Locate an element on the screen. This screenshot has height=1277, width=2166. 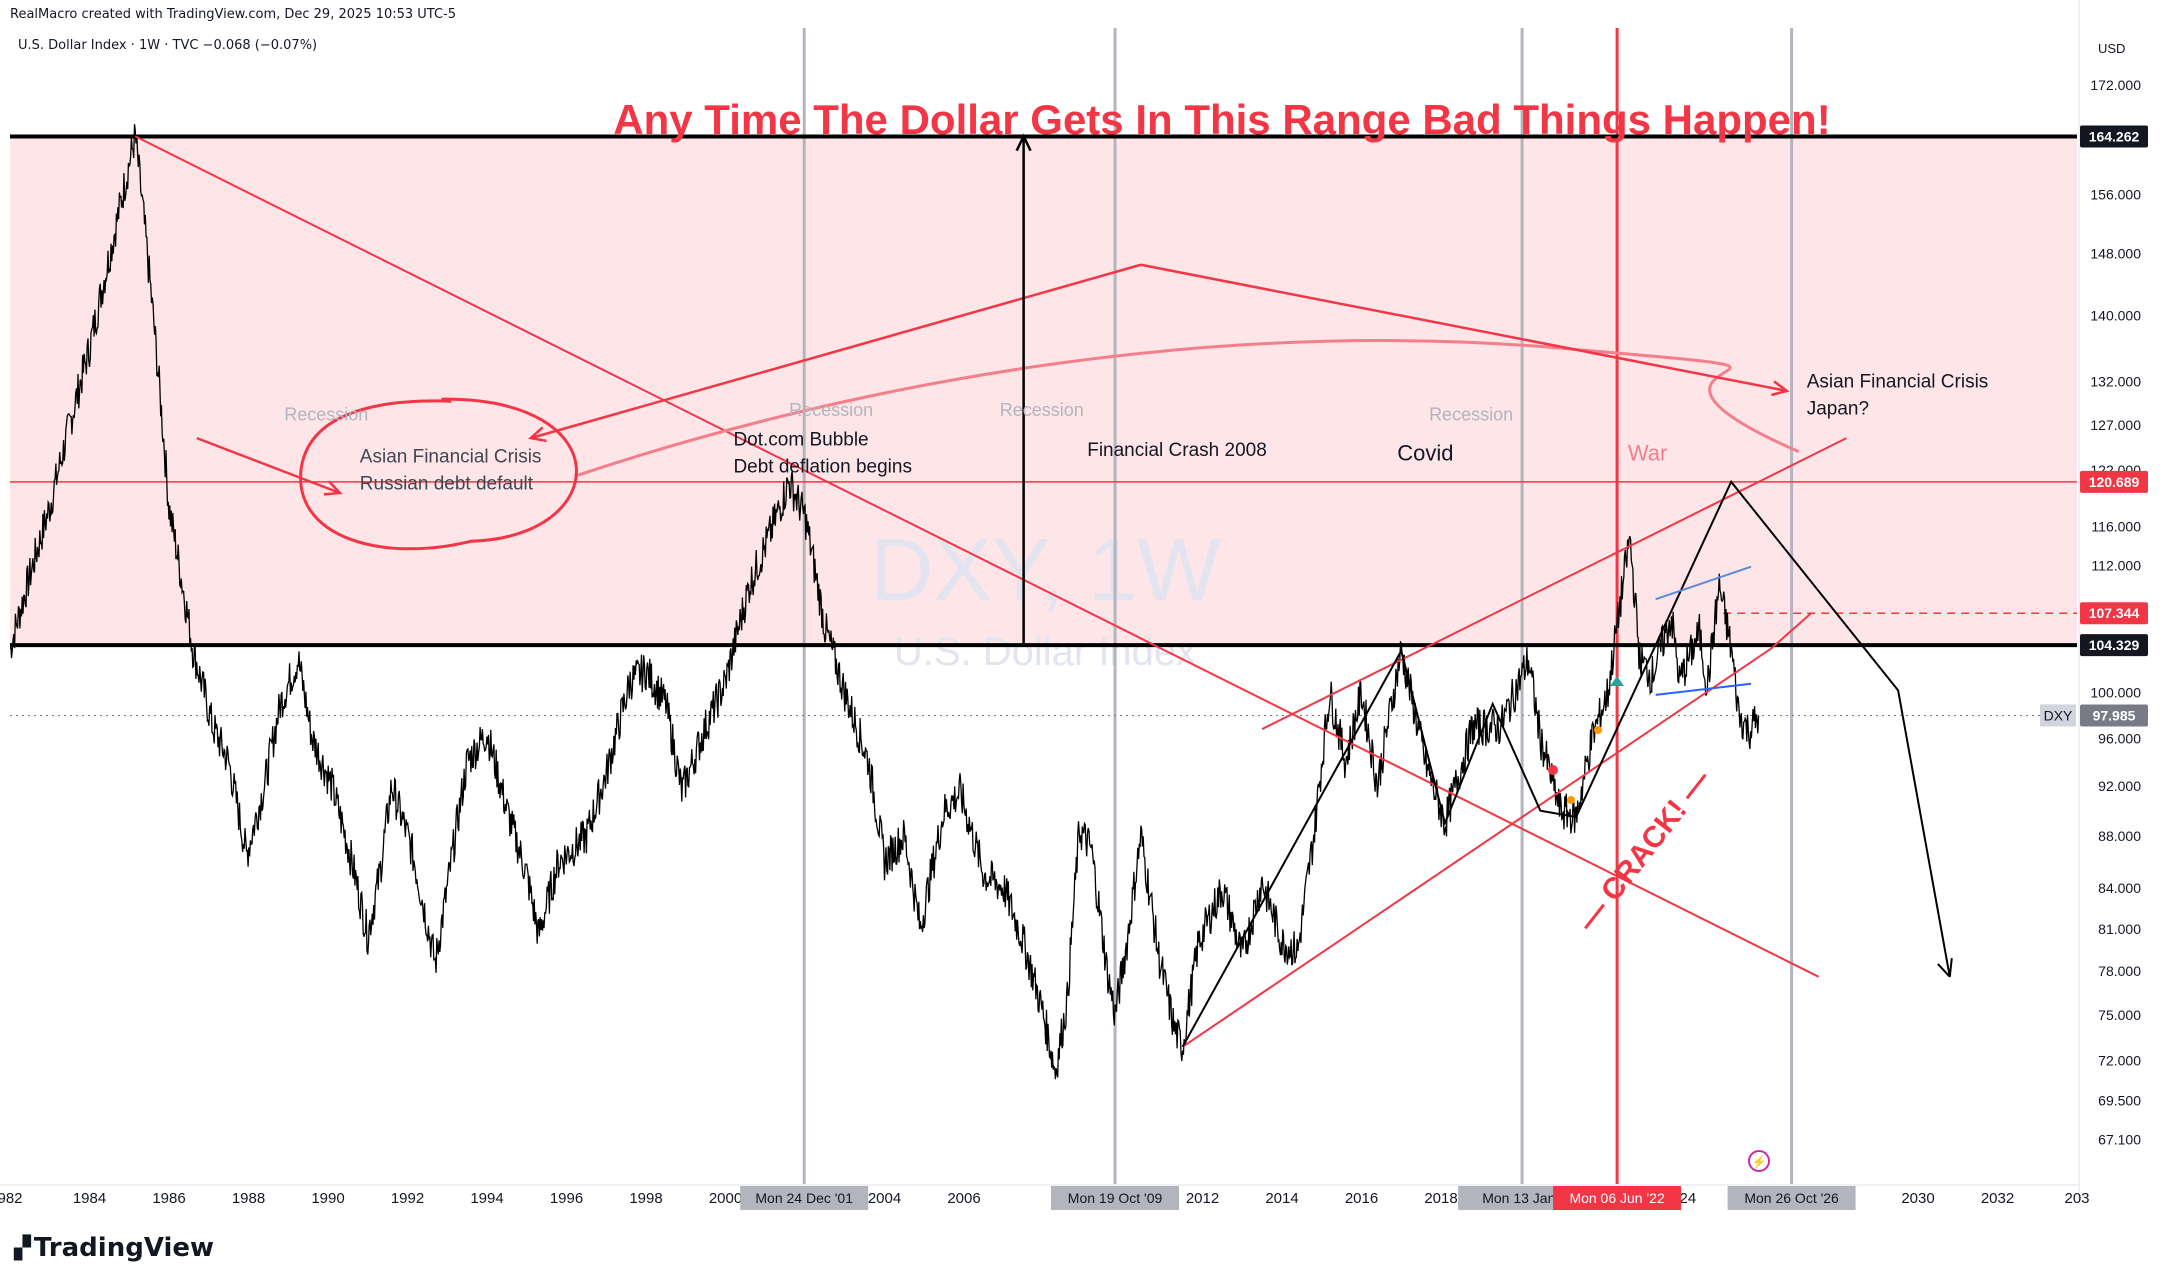
price-tick-label: 75.000 is located at coordinates (2119, 1015).